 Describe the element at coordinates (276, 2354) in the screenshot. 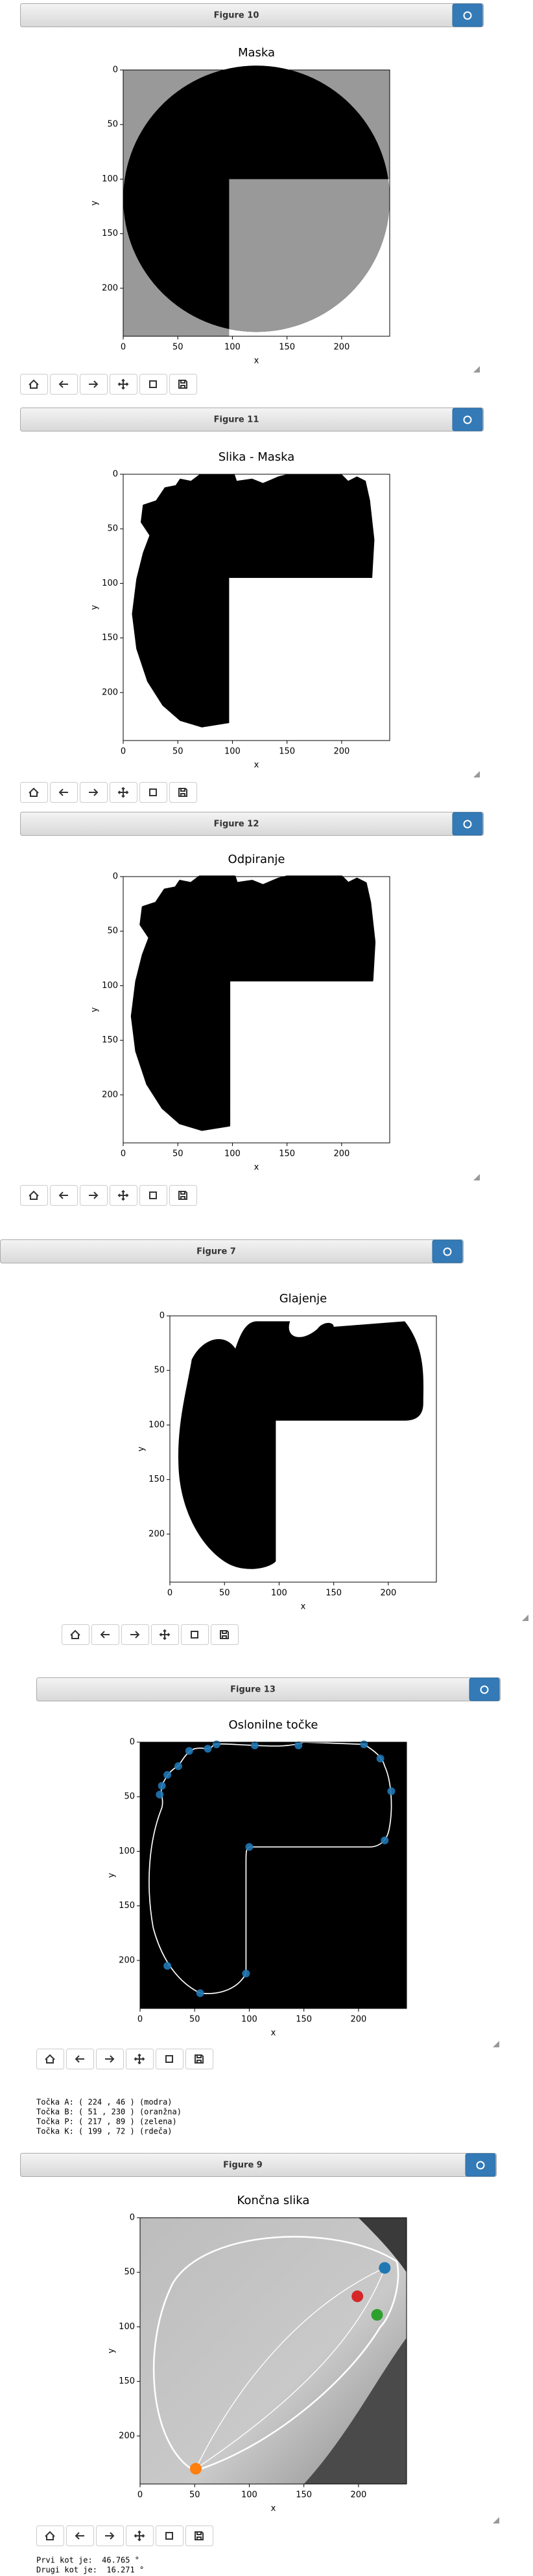

I see `ellipse-contour` at that location.